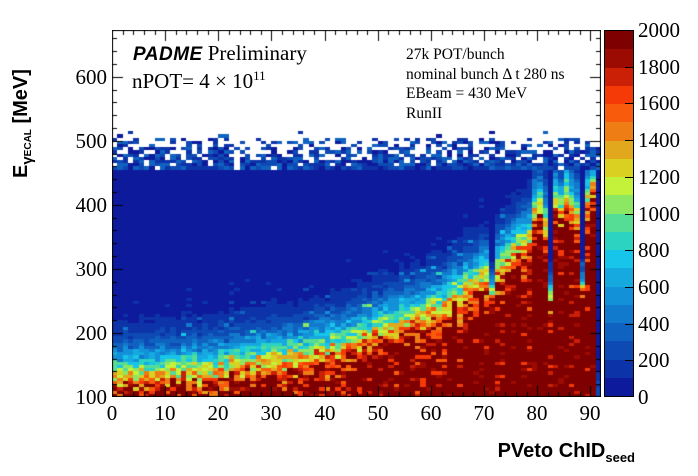  What do you see at coordinates (484, 413) in the screenshot?
I see `x-tick-label: 70` at bounding box center [484, 413].